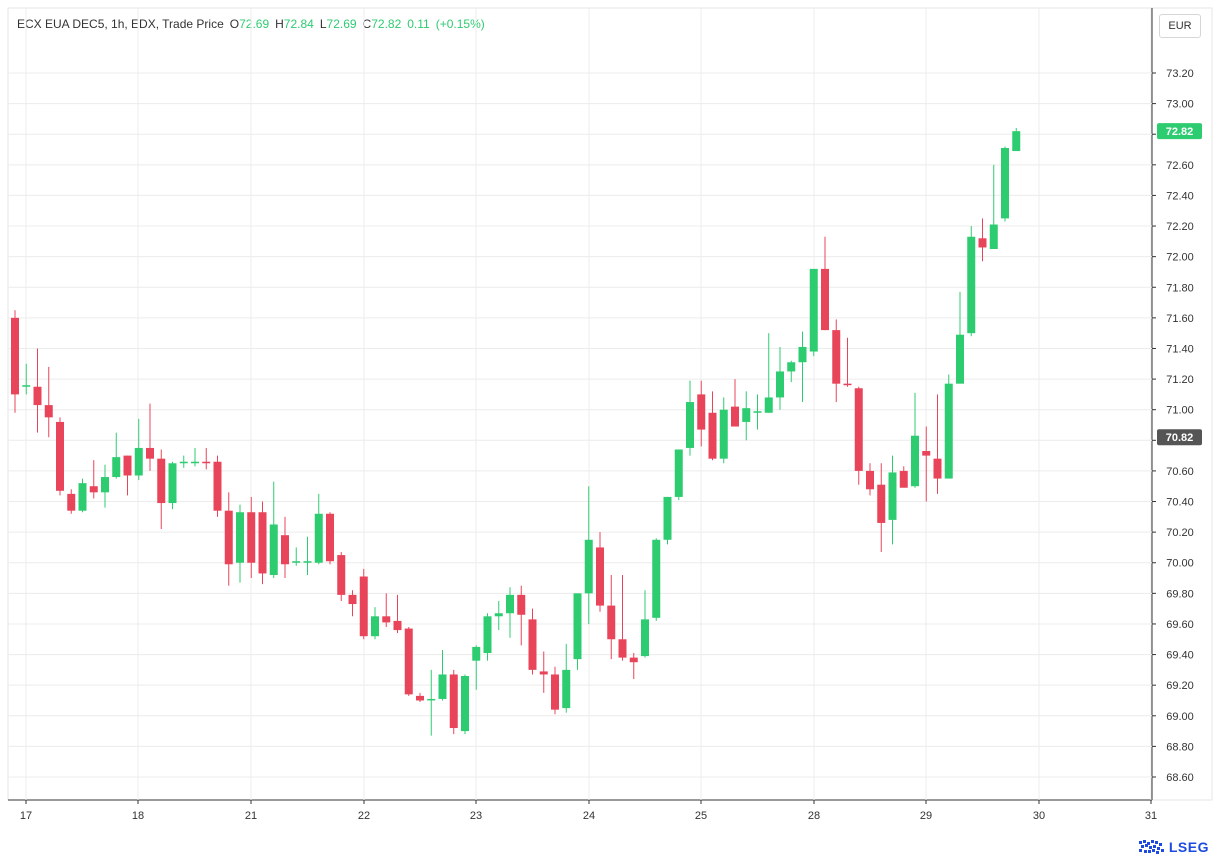  Describe the element at coordinates (1180, 472) in the screenshot. I see `y-tick-label: 70.60` at that location.